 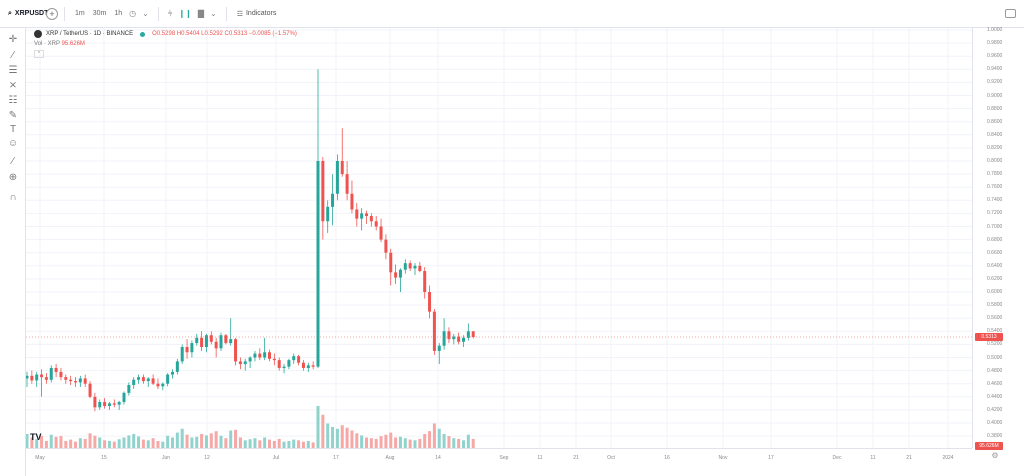 I want to click on timeframe-1h: 1h, so click(x=118, y=13).